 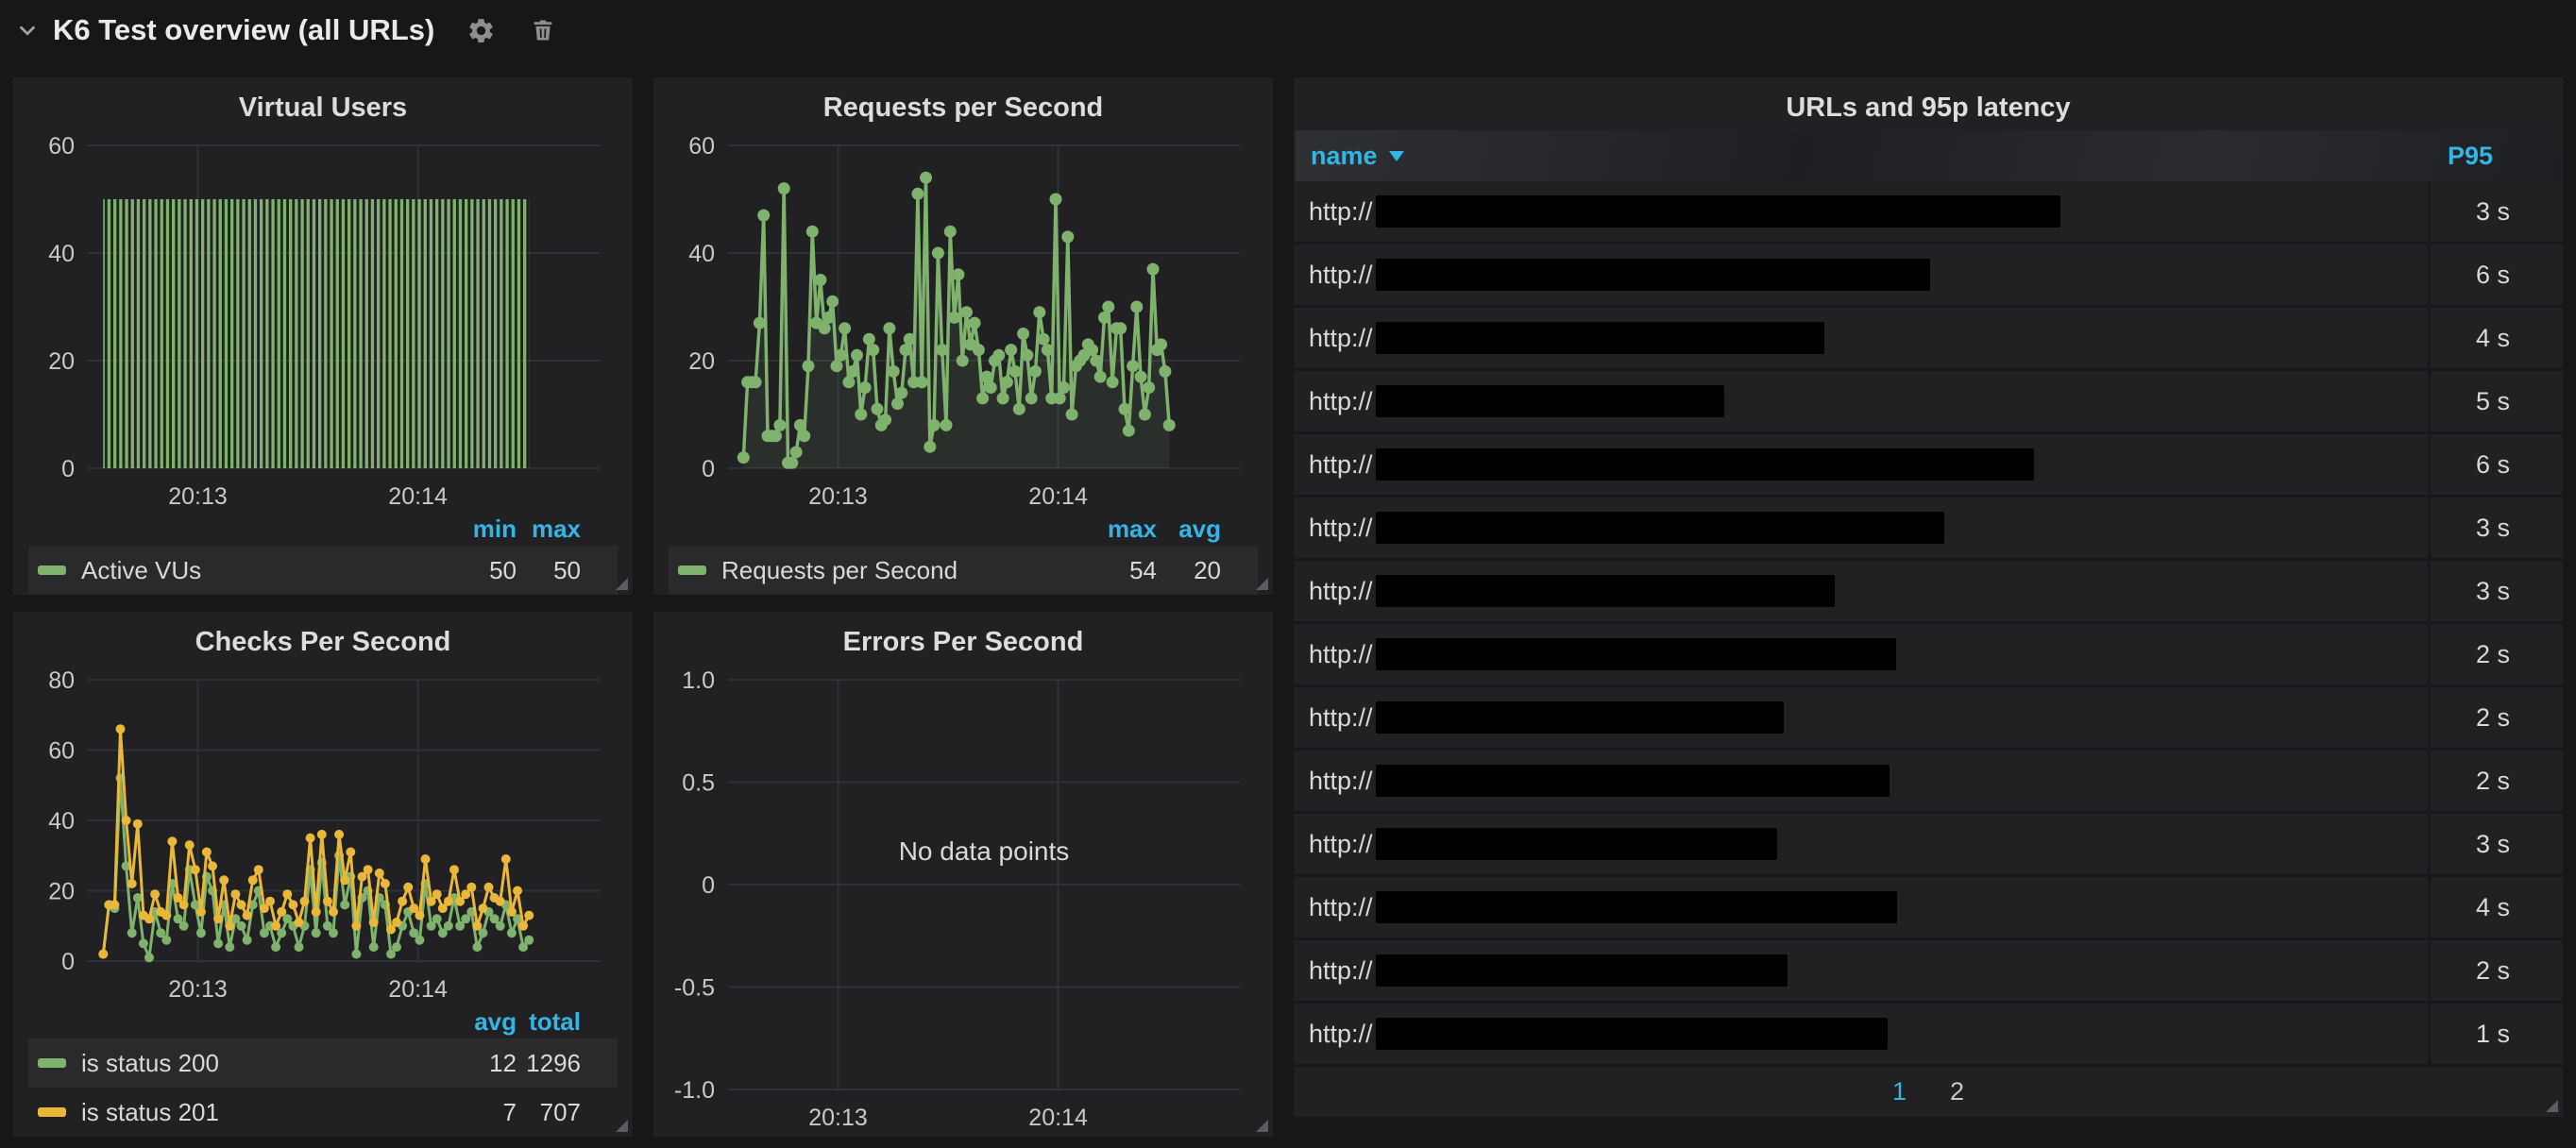 What do you see at coordinates (985, 851) in the screenshot?
I see `no-data-text: No data points` at bounding box center [985, 851].